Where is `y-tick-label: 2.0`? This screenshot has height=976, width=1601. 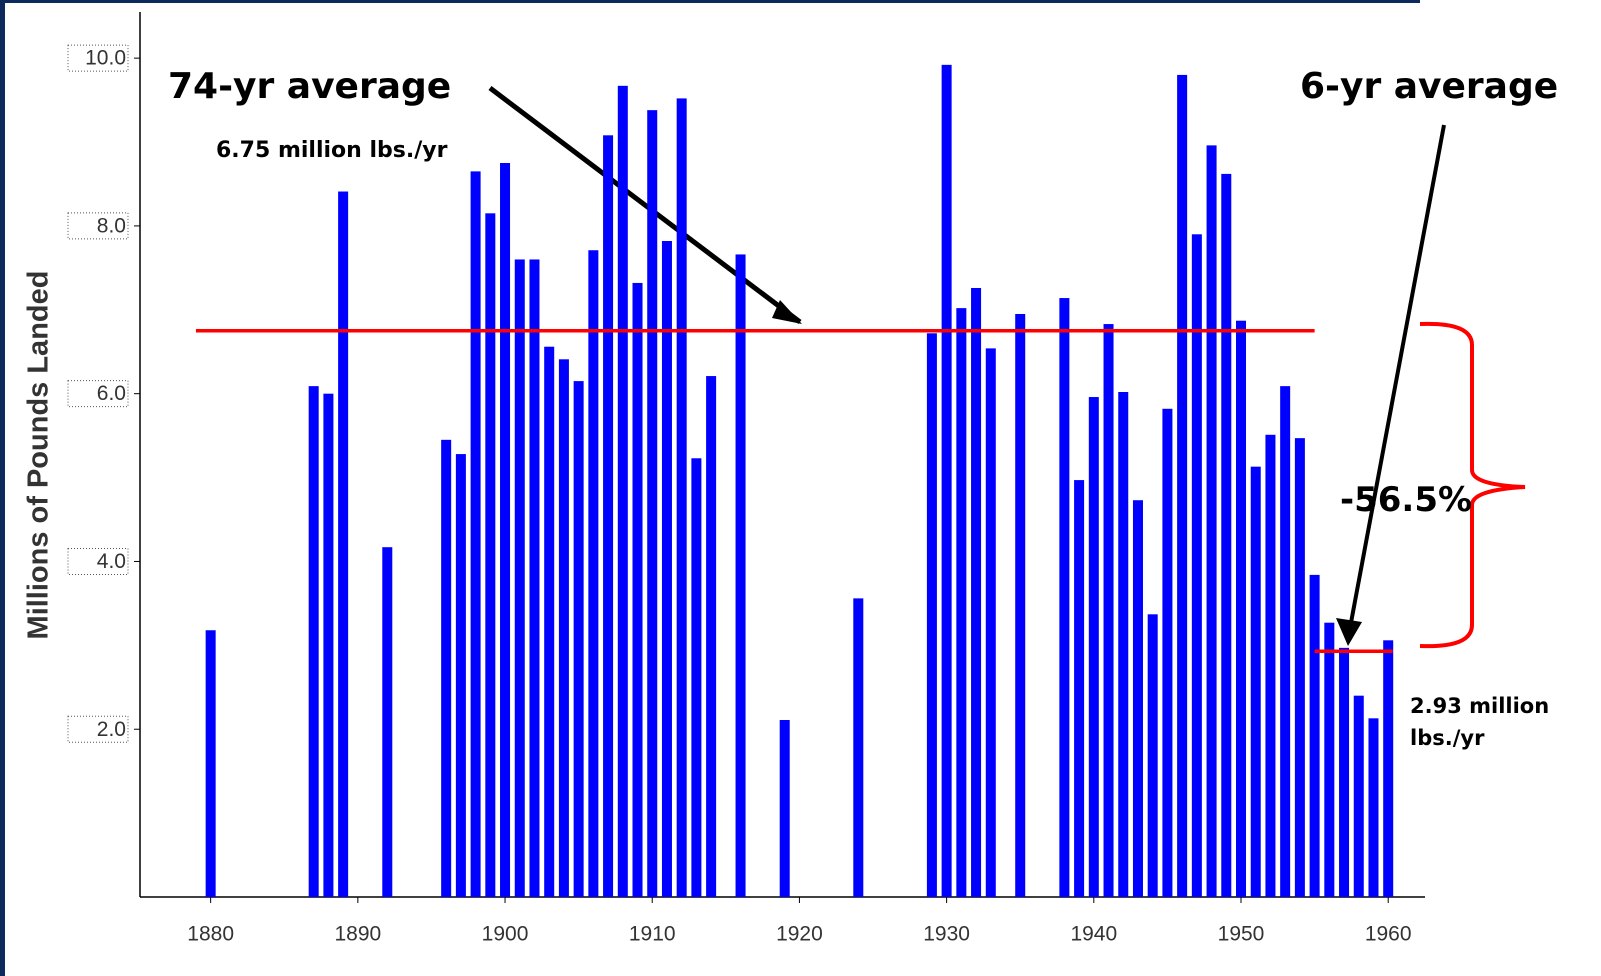 y-tick-label: 2.0 is located at coordinates (111, 729).